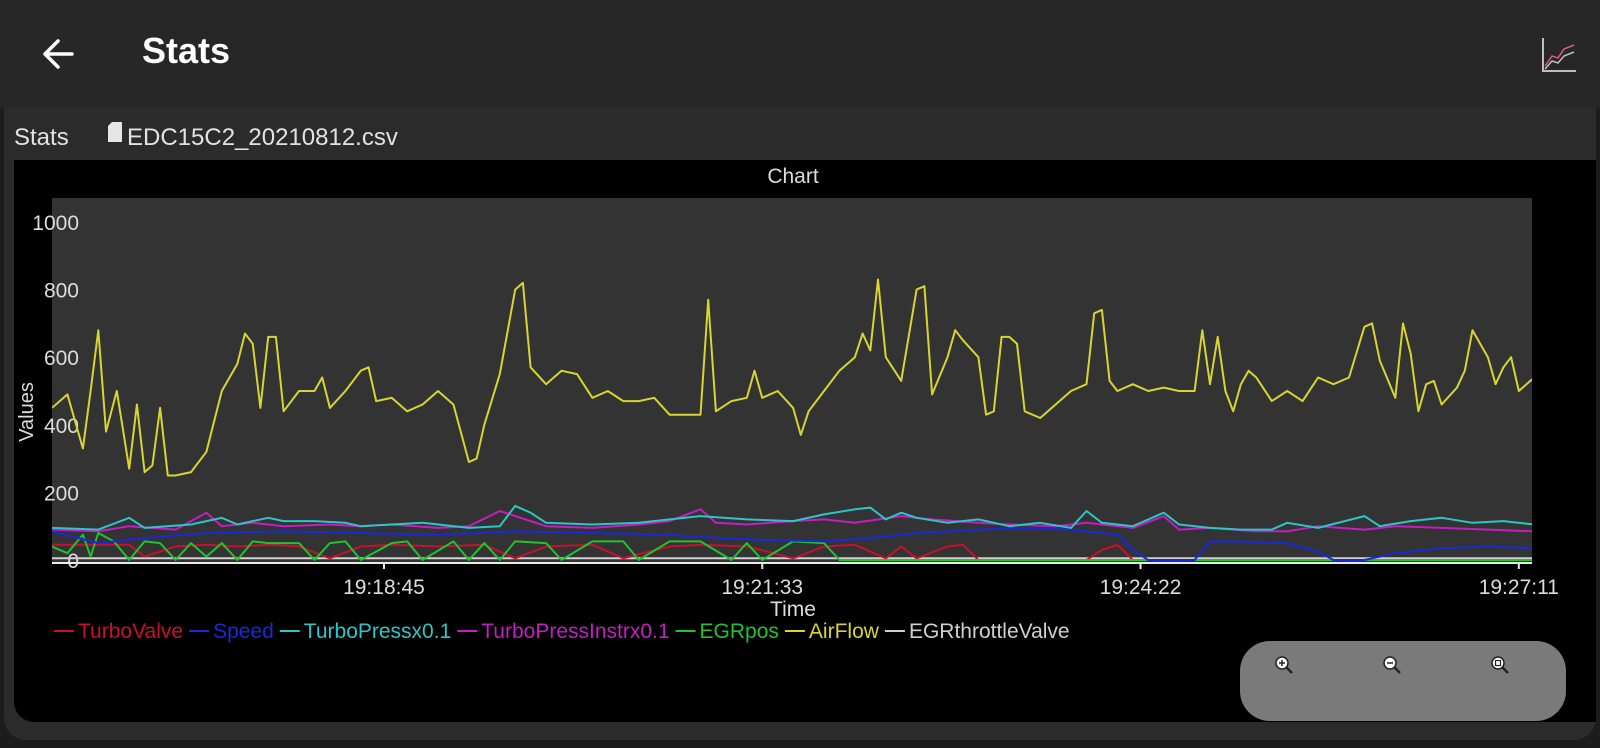 The image size is (1600, 748). What do you see at coordinates (61, 358) in the screenshot?
I see `y-tick-label: 600` at bounding box center [61, 358].